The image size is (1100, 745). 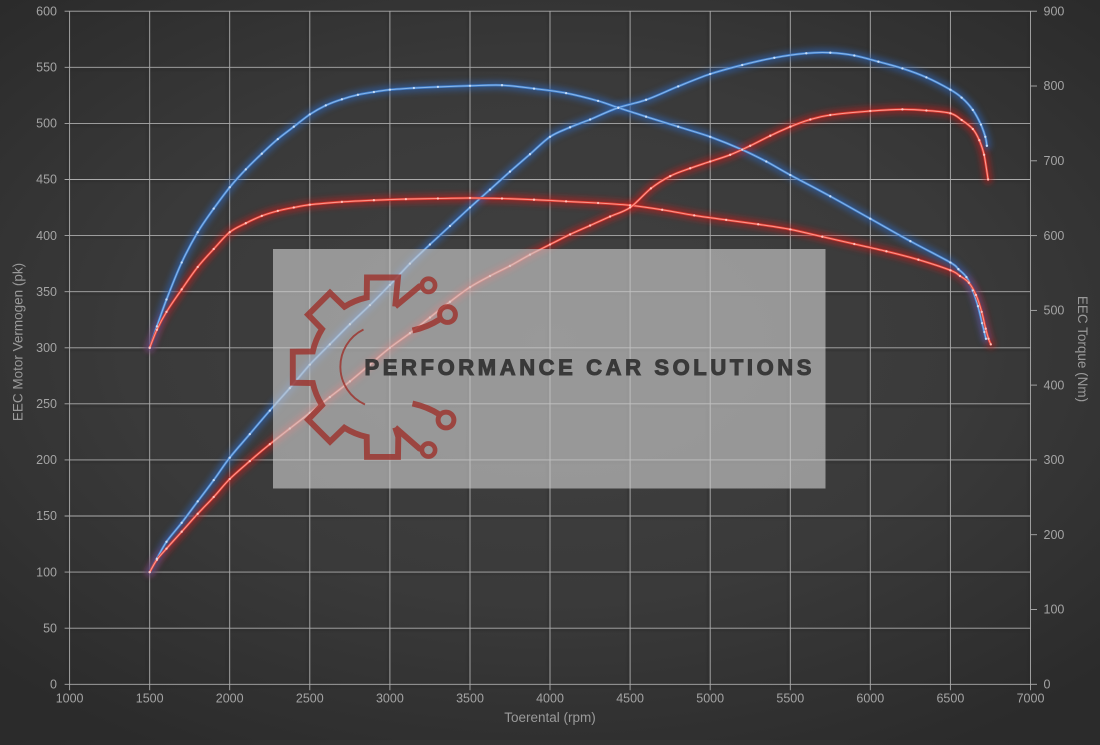 I want to click on svg-text: 4000, so click(x=550, y=699).